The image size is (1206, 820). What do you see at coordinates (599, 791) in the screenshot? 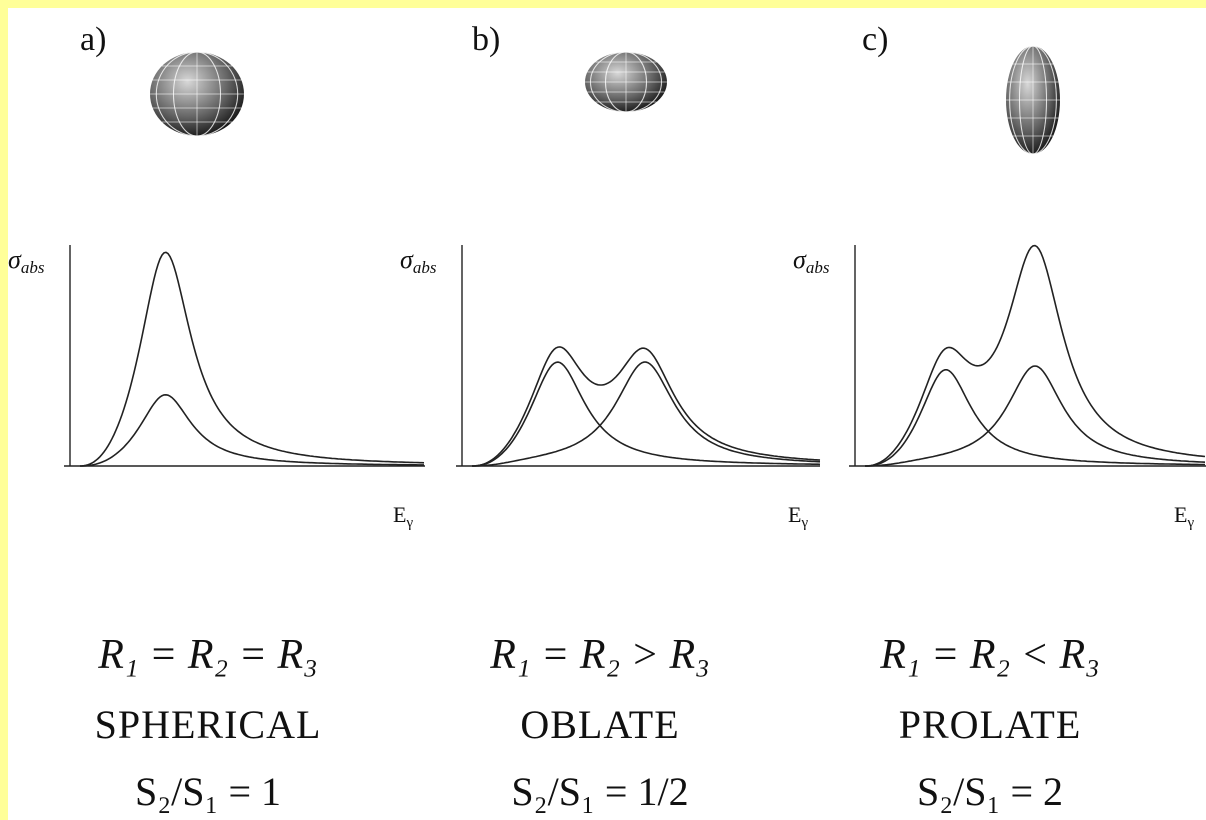
I see `ratio: S₂/S₁ = 1/2` at bounding box center [599, 791].